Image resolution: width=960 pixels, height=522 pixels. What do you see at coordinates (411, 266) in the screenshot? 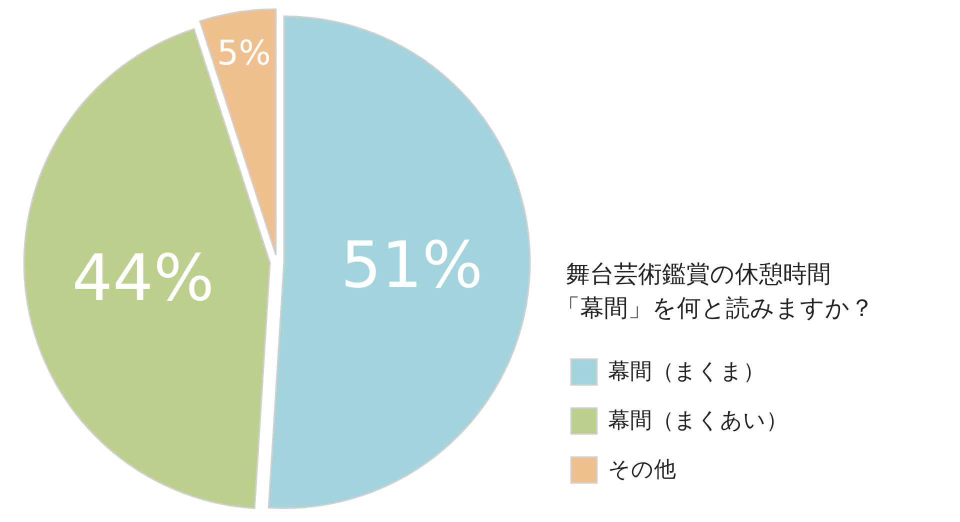
I see `data-label: 51%` at bounding box center [411, 266].